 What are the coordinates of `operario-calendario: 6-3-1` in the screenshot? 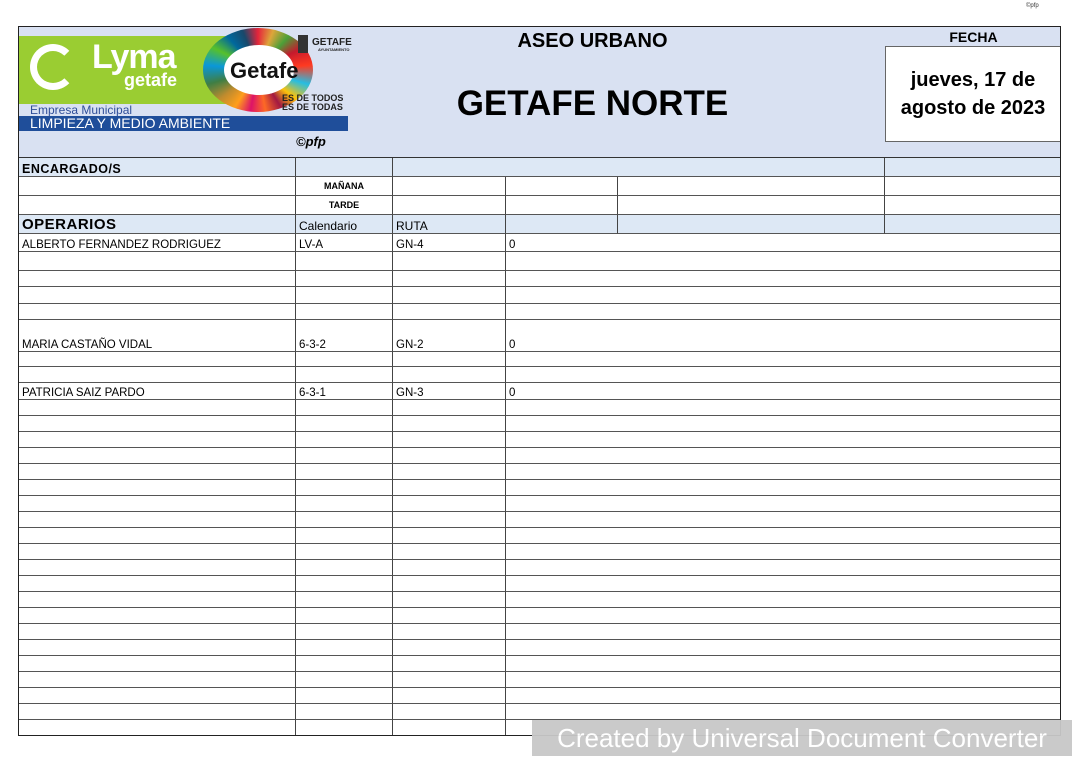 It's located at (344, 391).